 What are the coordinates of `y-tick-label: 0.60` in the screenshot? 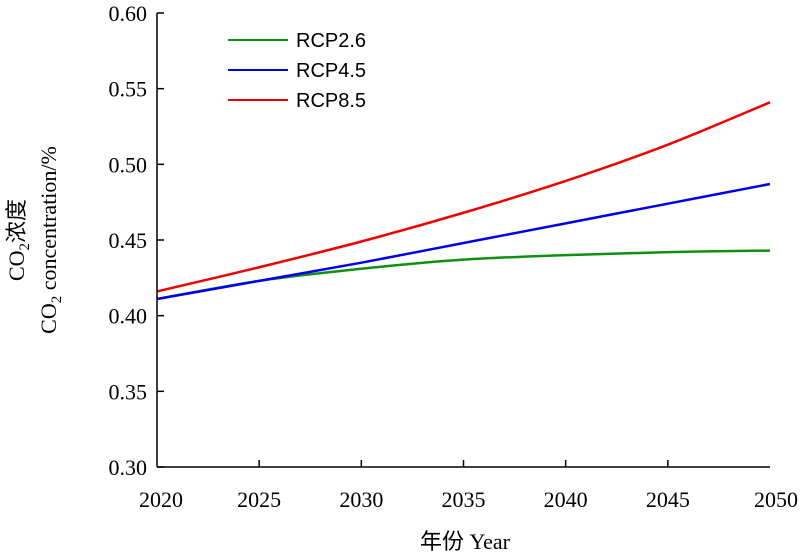 It's located at (128, 13).